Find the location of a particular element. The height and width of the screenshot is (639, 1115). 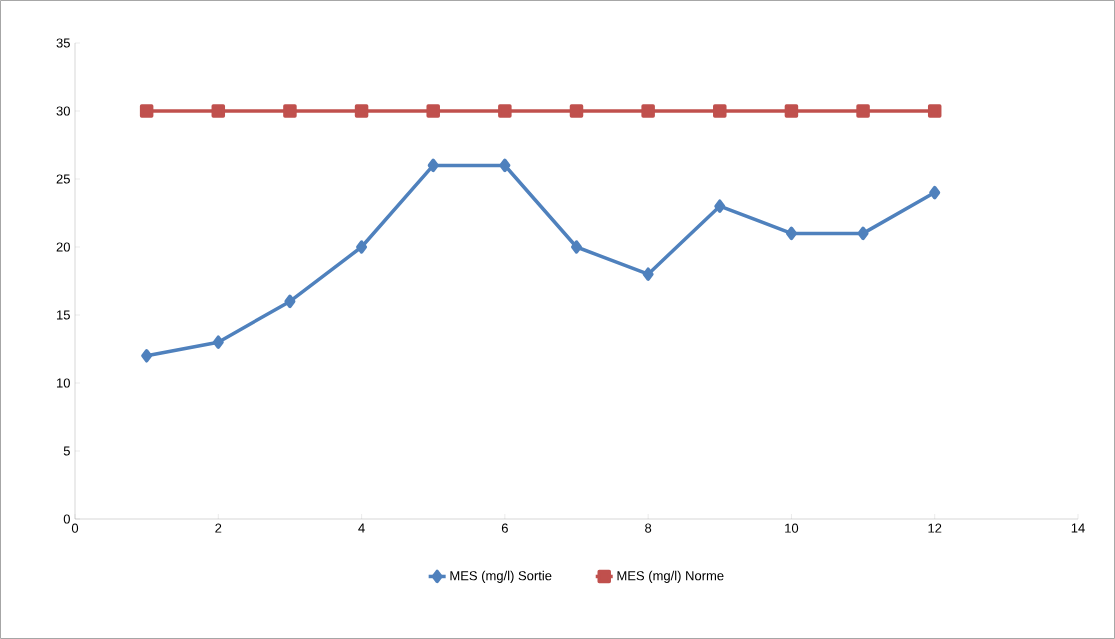

x-tick-label: 10 is located at coordinates (792, 528).